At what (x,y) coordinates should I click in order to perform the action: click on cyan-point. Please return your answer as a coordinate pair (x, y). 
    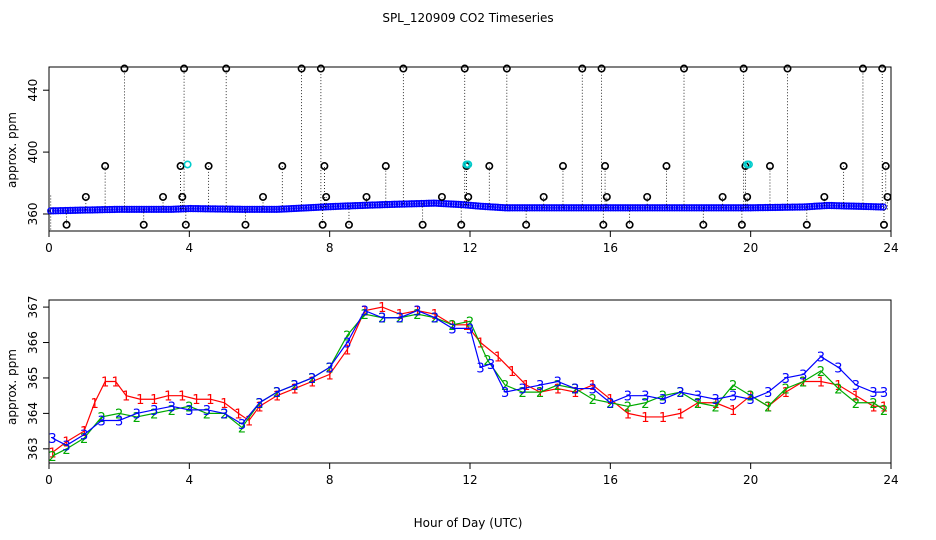
    Looking at the image, I should click on (748, 164).